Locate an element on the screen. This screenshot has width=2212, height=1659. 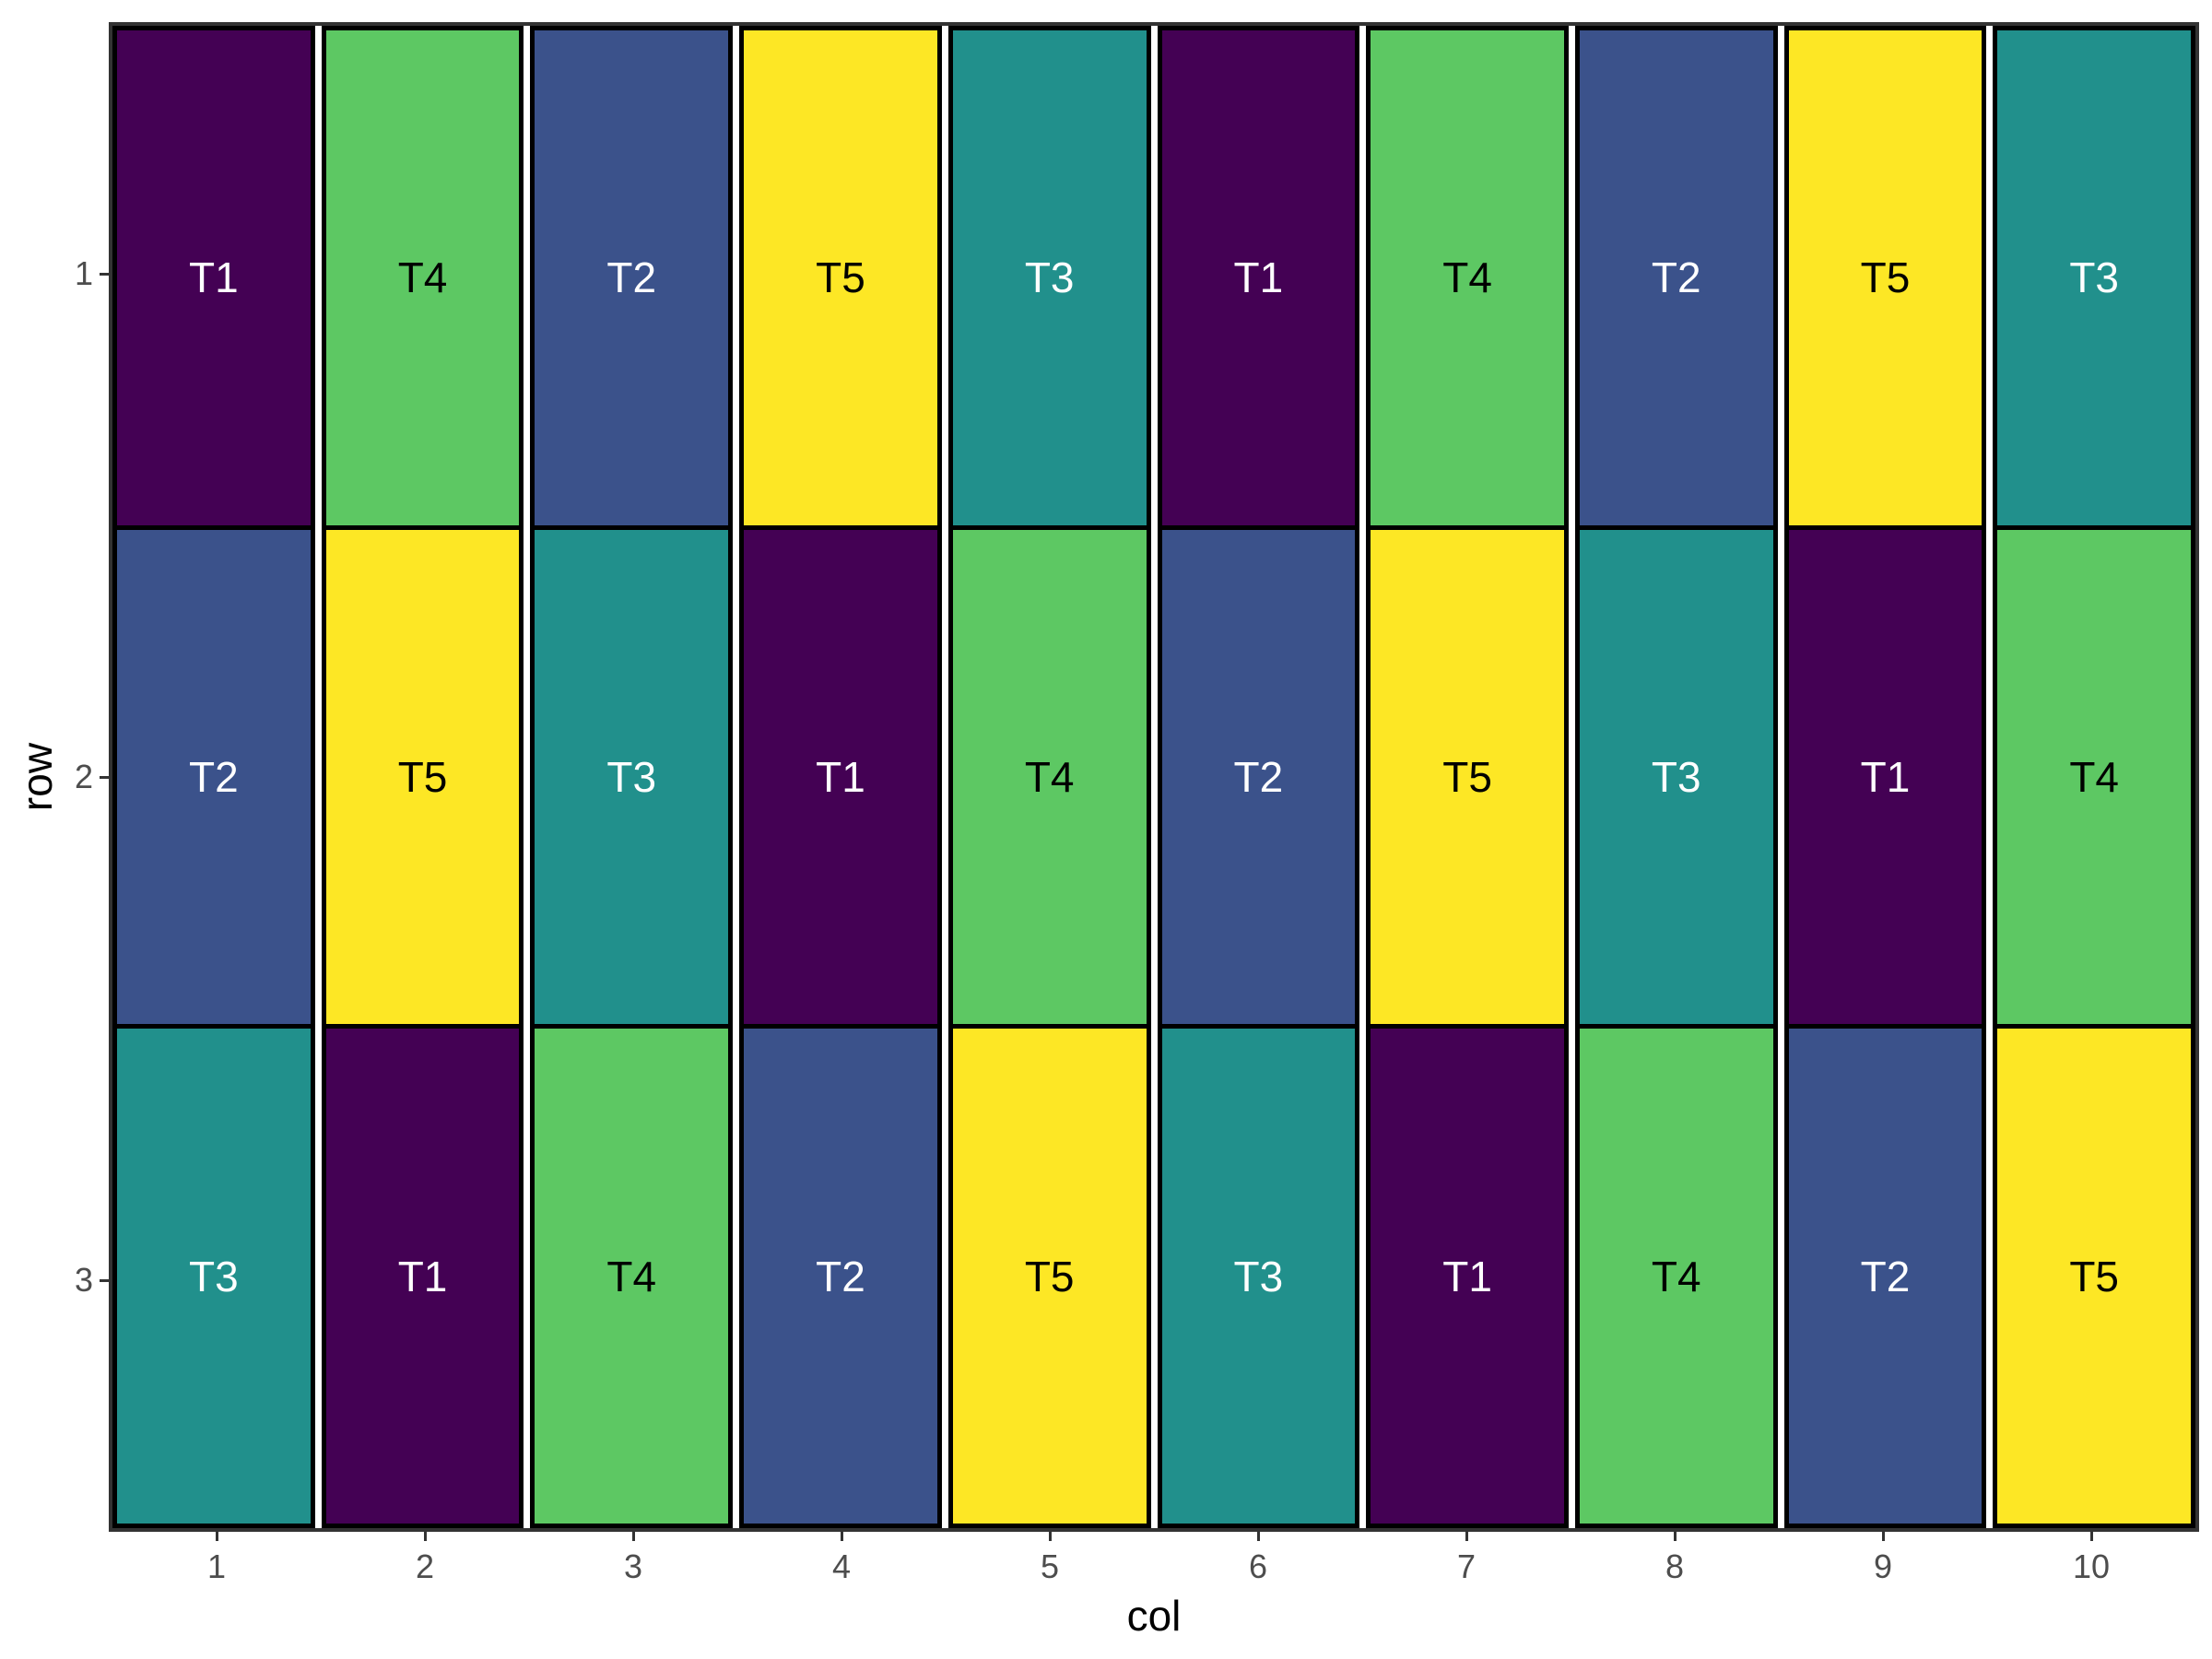
x-axis-slot-2: 2 is located at coordinates (425, 1559).